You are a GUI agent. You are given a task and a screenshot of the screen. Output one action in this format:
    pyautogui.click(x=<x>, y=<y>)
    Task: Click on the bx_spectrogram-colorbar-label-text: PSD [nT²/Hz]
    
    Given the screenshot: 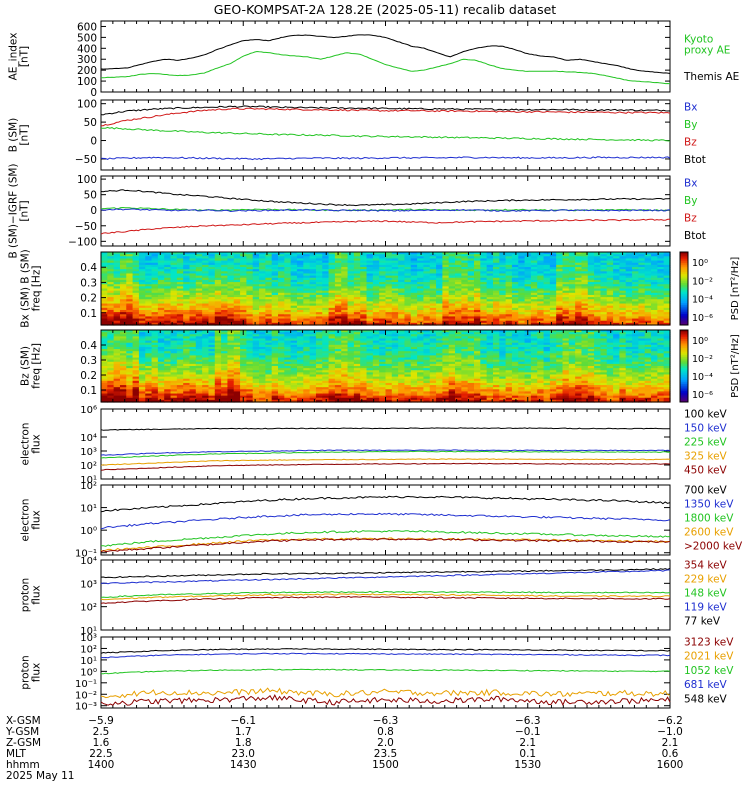 What is the action you would take?
    pyautogui.click(x=735, y=289)
    